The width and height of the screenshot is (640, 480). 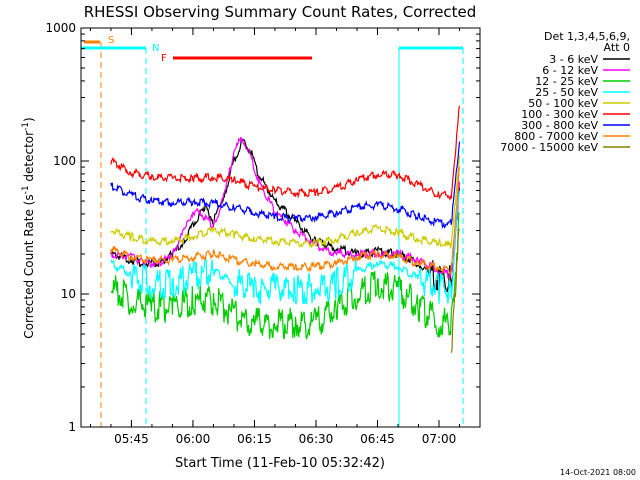 What do you see at coordinates (559, 125) in the screenshot?
I see `legend-label: 300 - 800 keV` at bounding box center [559, 125].